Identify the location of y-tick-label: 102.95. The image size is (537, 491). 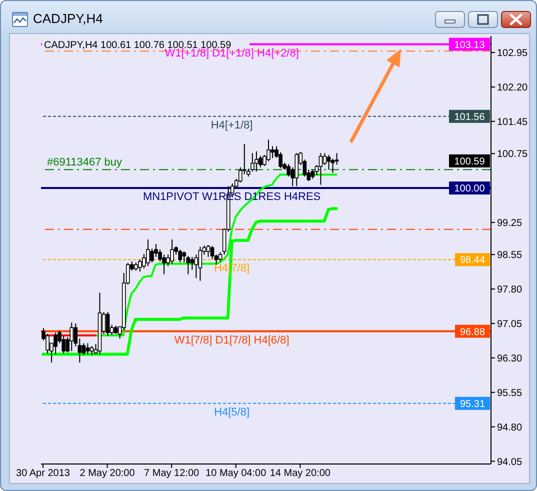
(512, 54).